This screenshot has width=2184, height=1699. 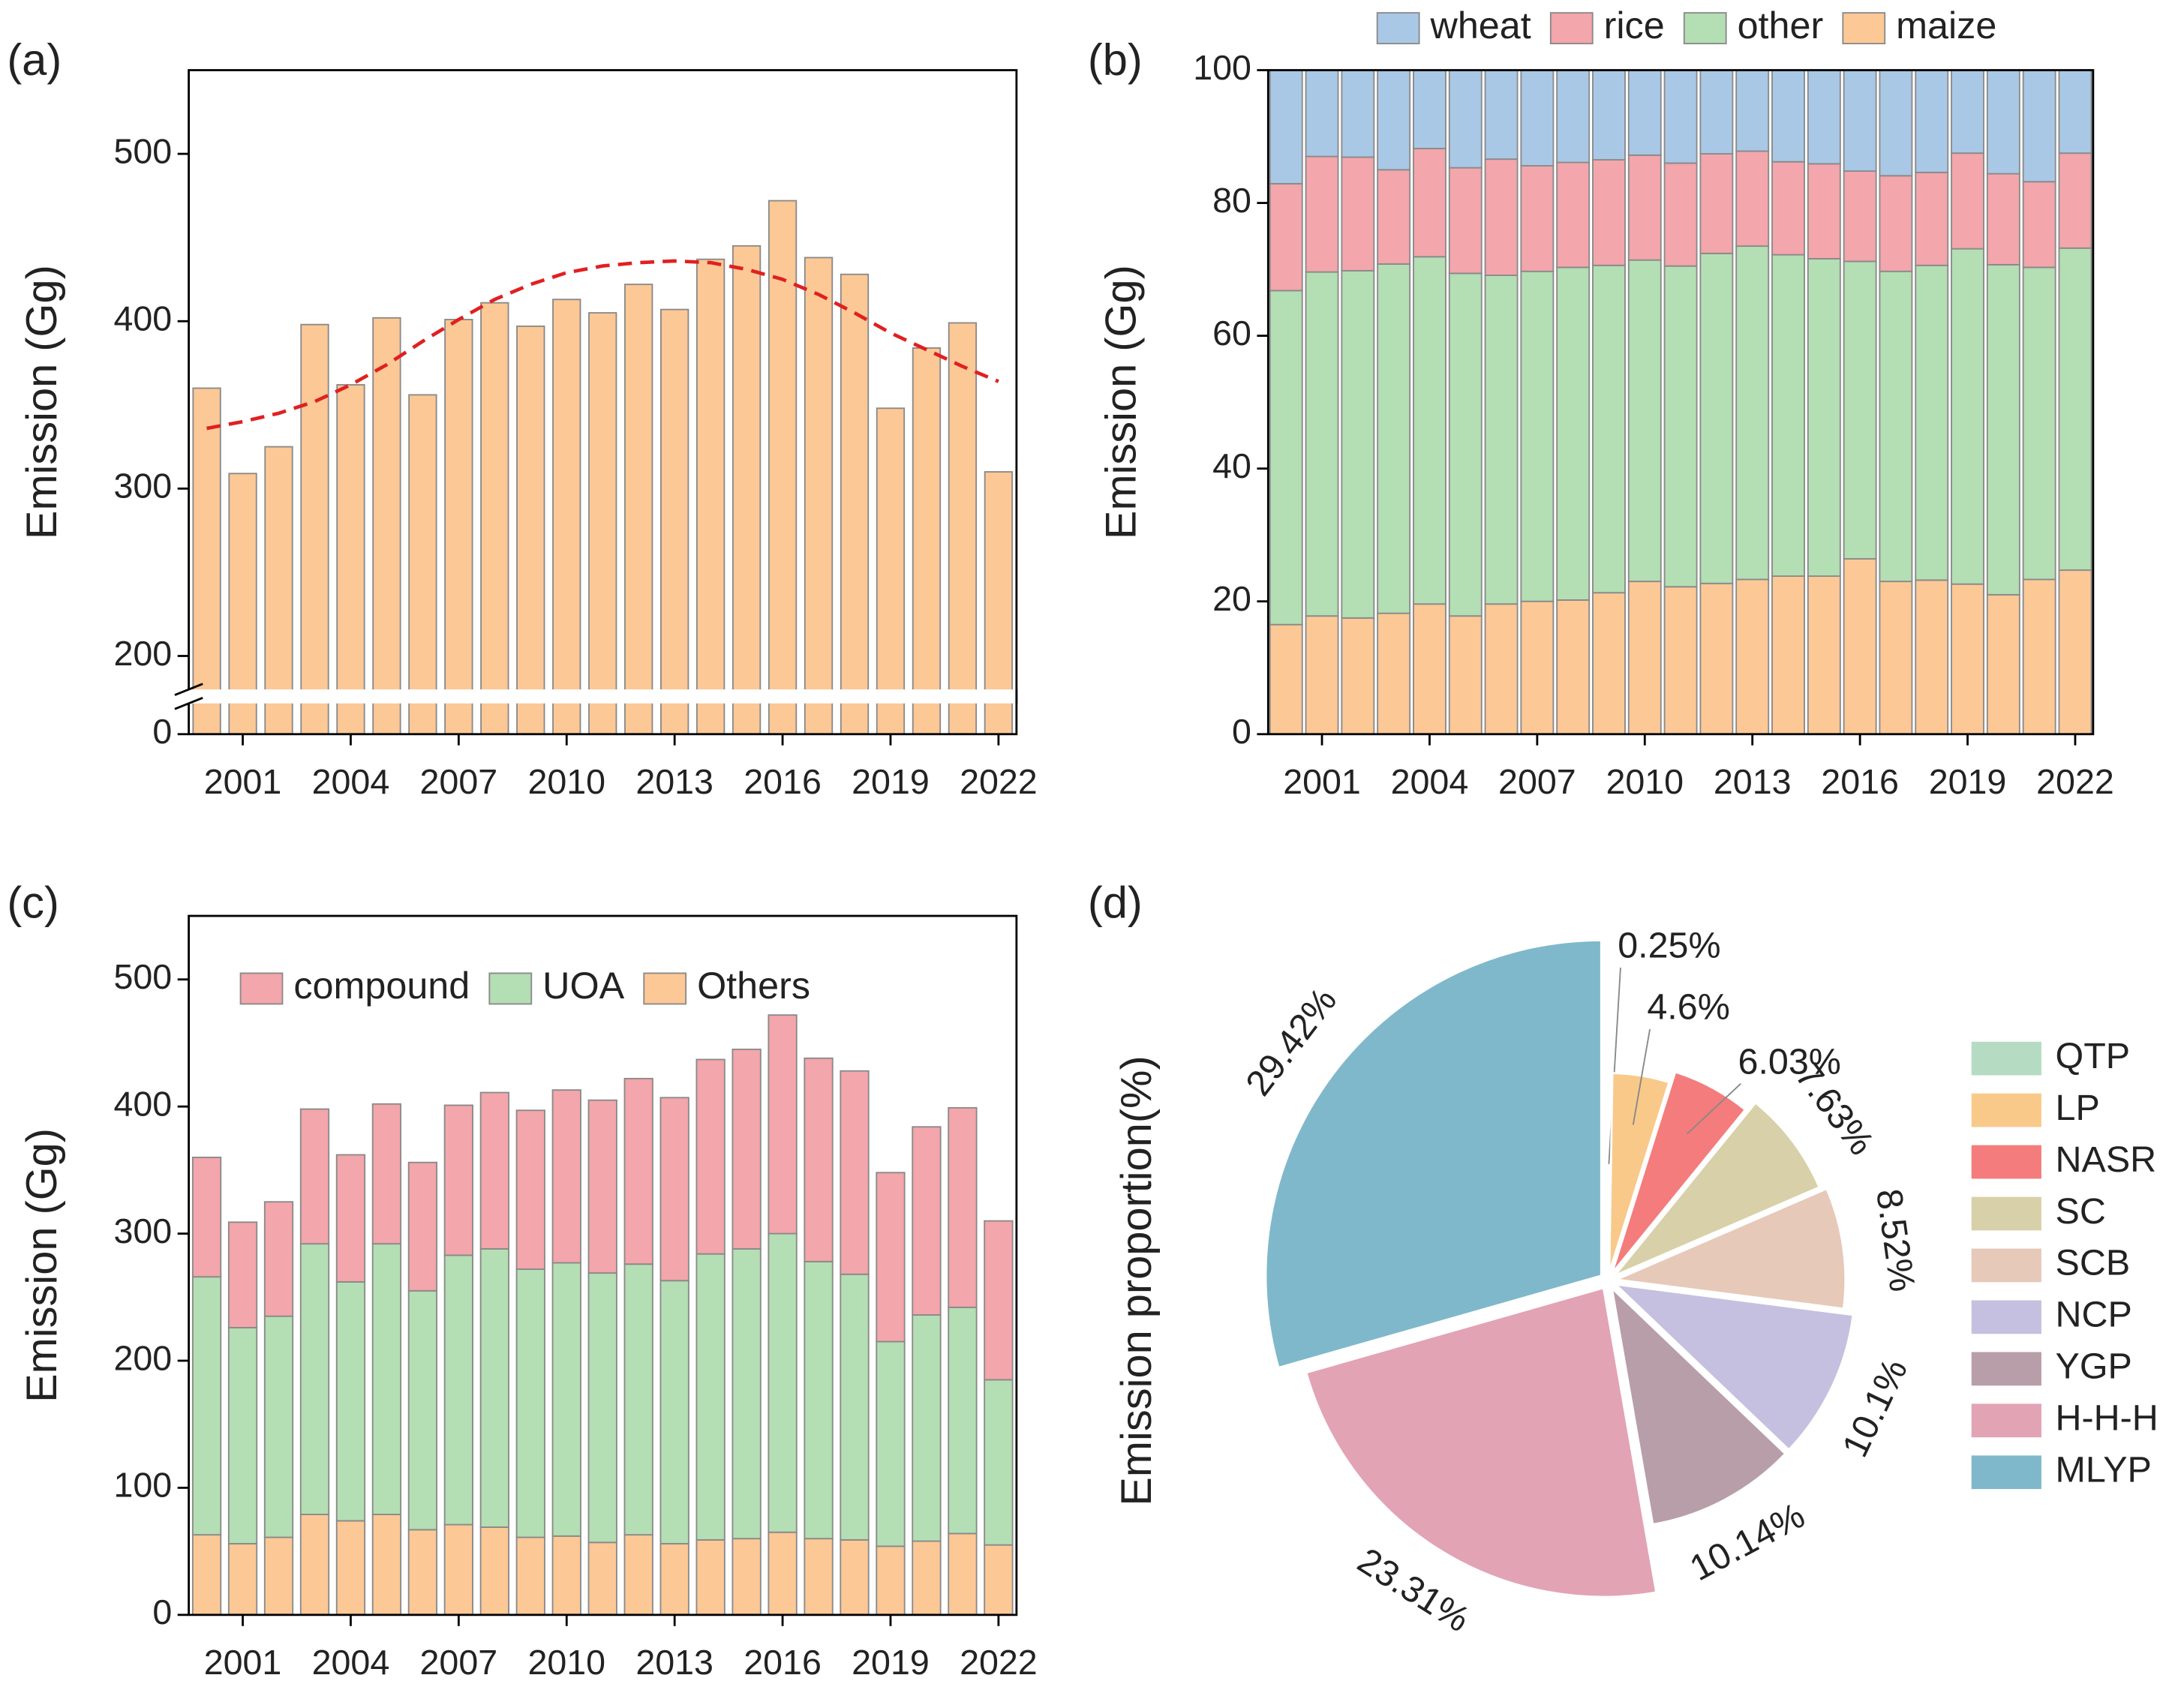 What do you see at coordinates (1231, 465) in the screenshot?
I see `y-tick-label: 40` at bounding box center [1231, 465].